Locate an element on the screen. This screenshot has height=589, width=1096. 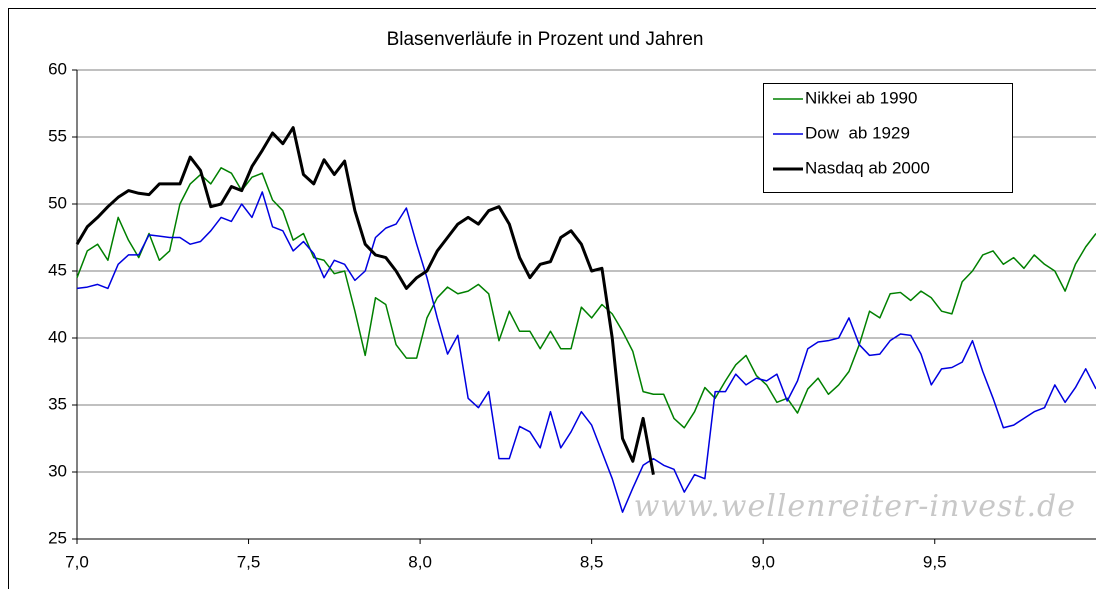
x-tick-label: 9,5 is located at coordinates (935, 561).